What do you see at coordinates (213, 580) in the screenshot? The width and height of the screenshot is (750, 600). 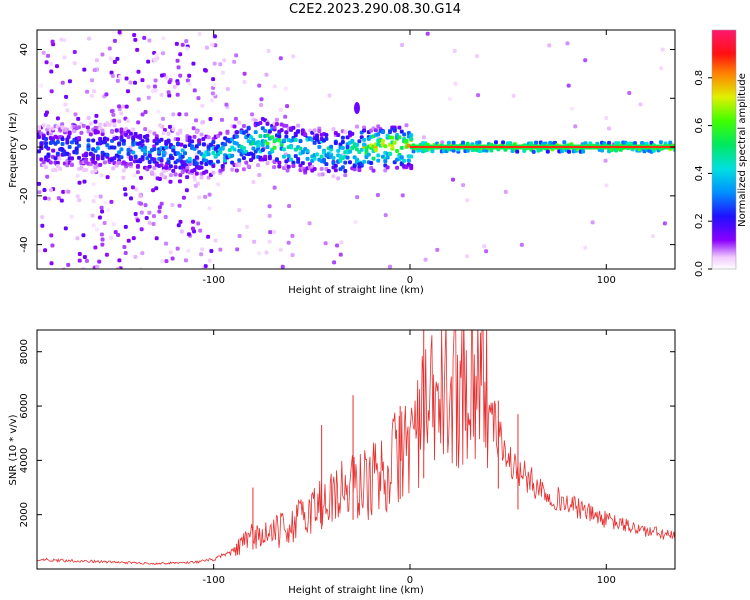 I see `x-tick-label: -100` at bounding box center [213, 580].